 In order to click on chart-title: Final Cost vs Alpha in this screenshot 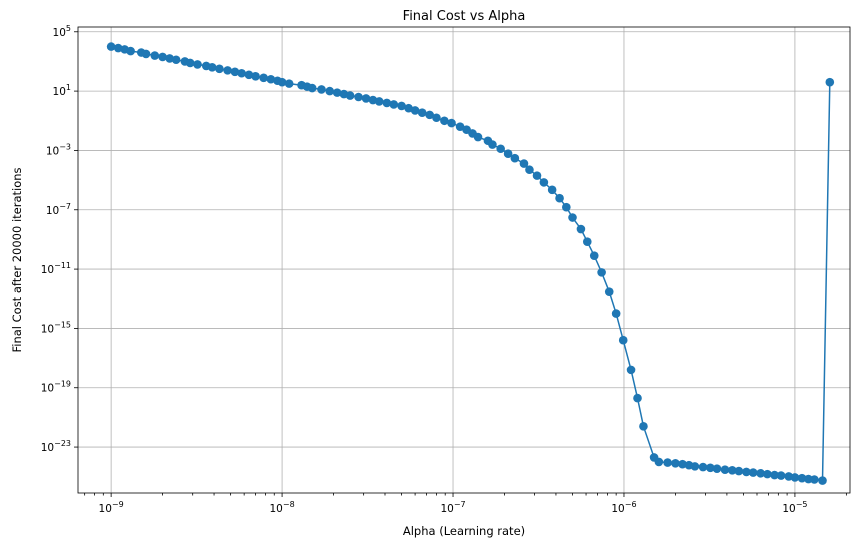, I will do `click(464, 16)`.